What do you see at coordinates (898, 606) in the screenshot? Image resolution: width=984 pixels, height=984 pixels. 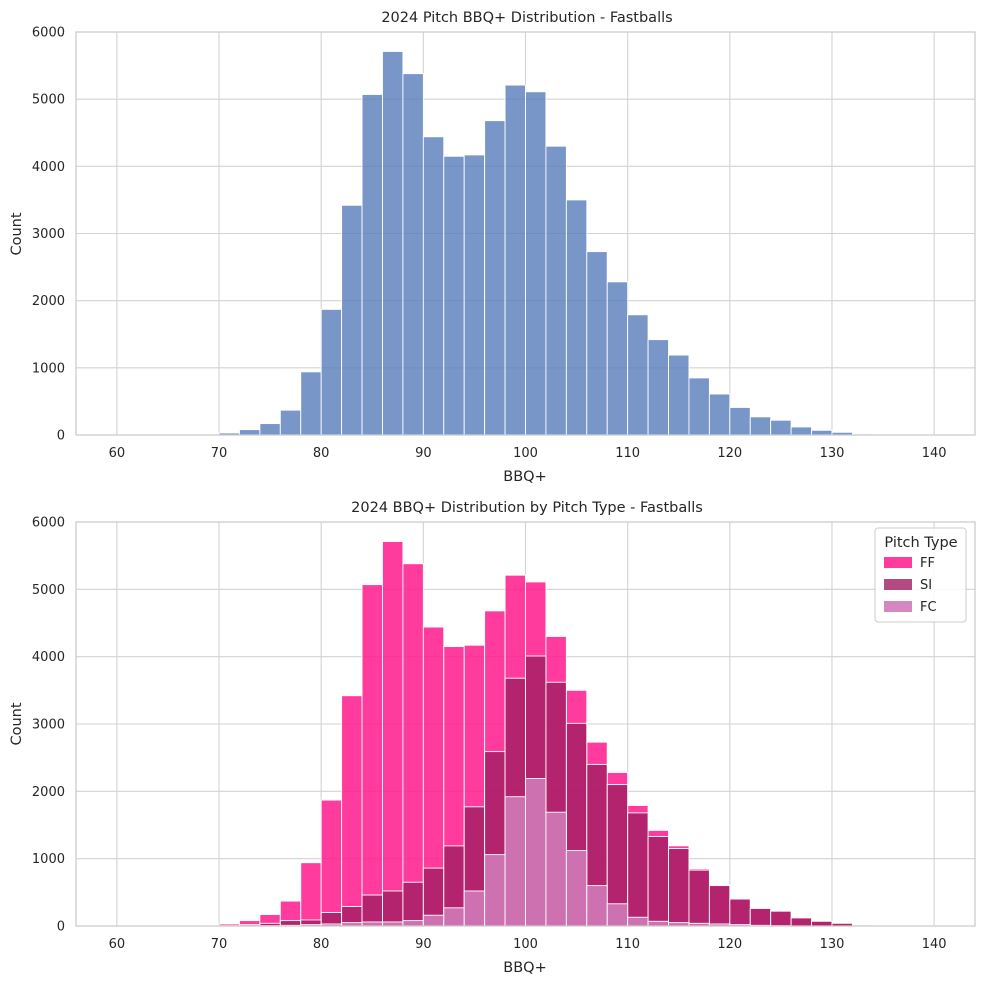 I see `legend-swatch-fc` at bounding box center [898, 606].